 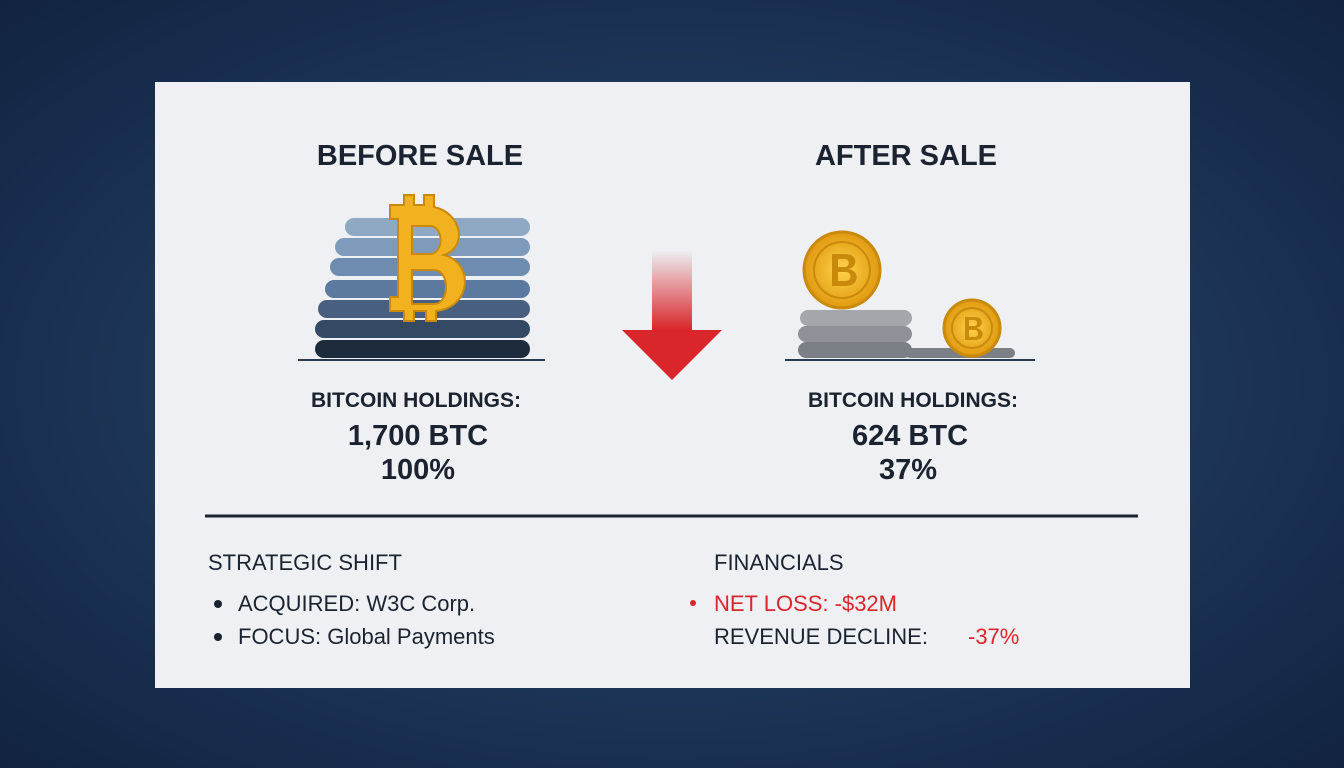 What do you see at coordinates (421, 277) in the screenshot?
I see `before-stack` at bounding box center [421, 277].